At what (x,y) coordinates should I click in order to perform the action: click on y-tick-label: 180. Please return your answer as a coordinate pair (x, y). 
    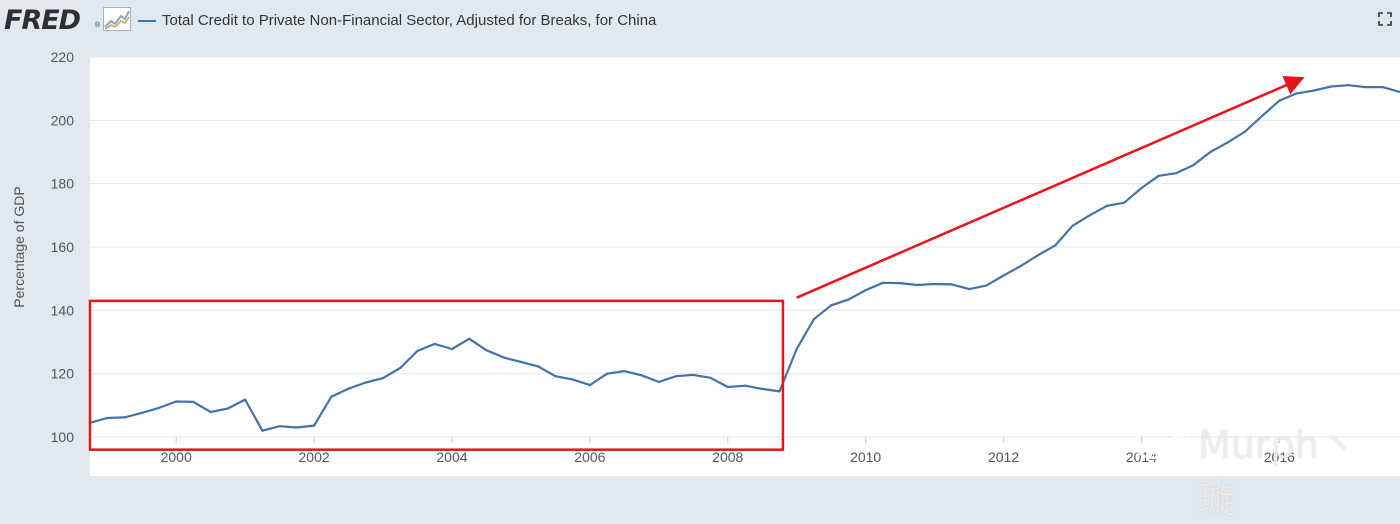
    Looking at the image, I should click on (63, 184).